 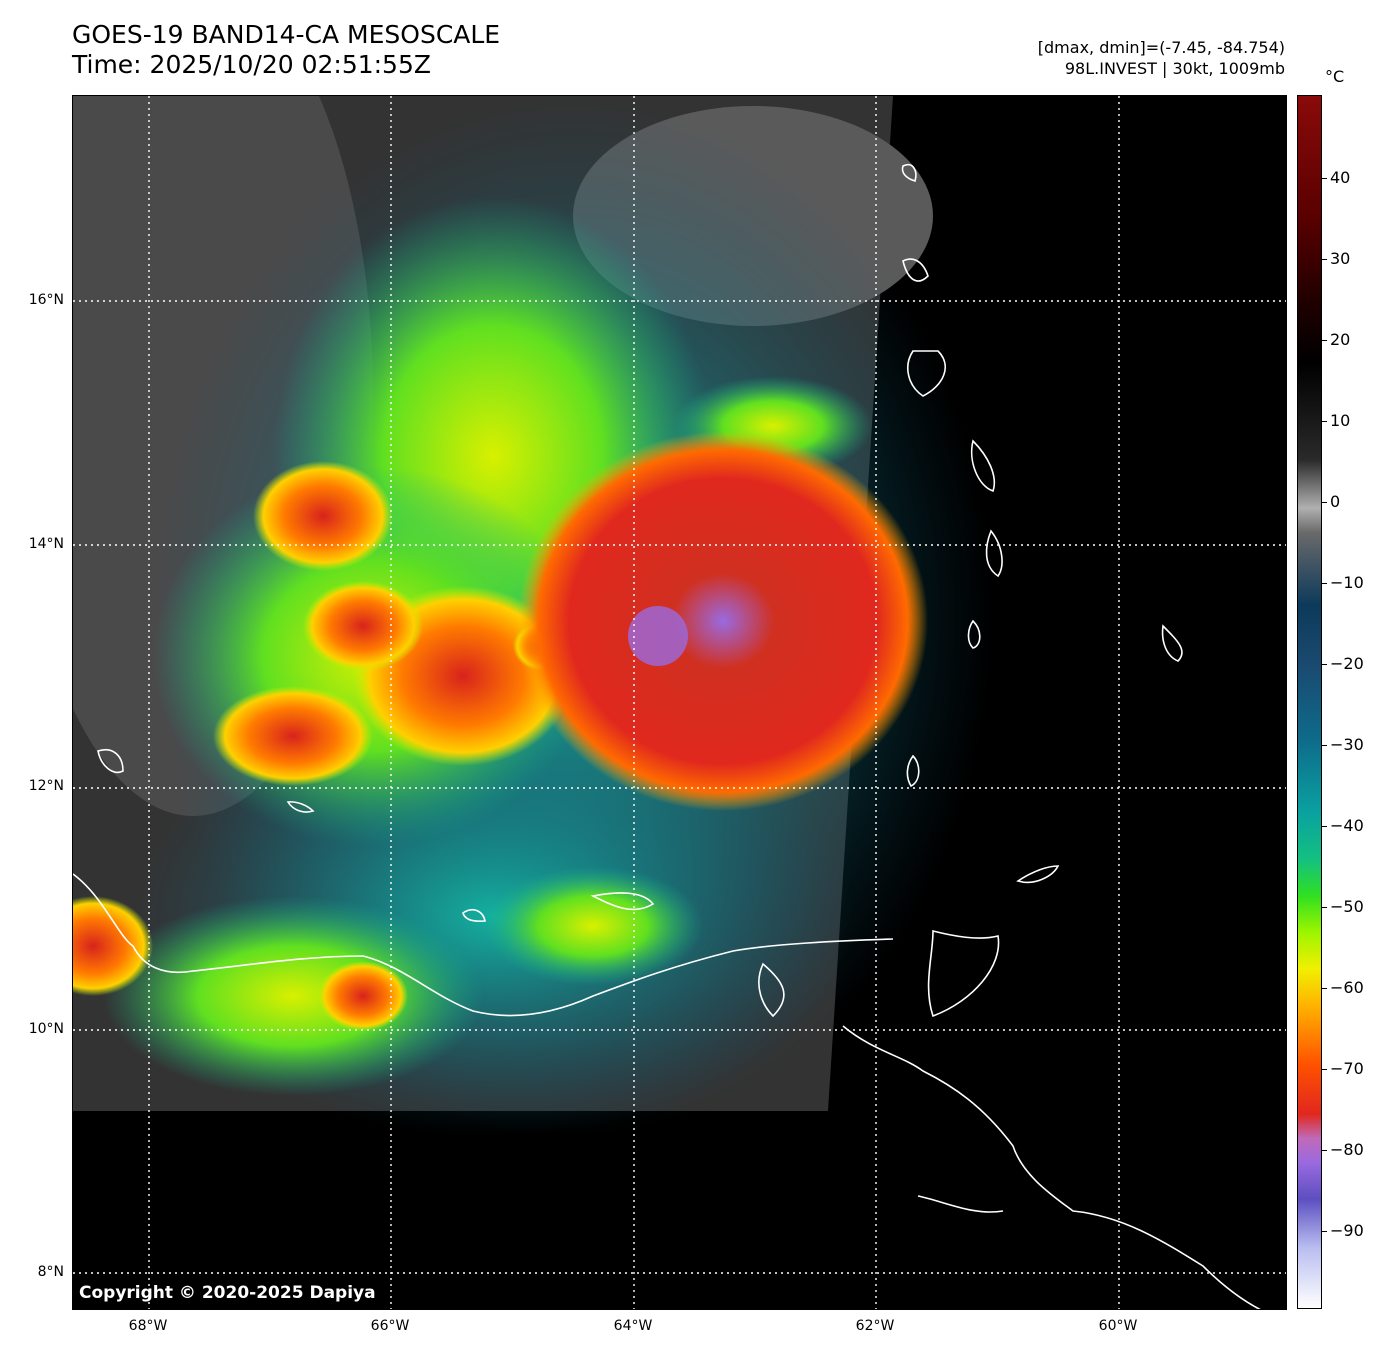 What do you see at coordinates (1347, 1230) in the screenshot?
I see `colorbar-tick-label: −90` at bounding box center [1347, 1230].